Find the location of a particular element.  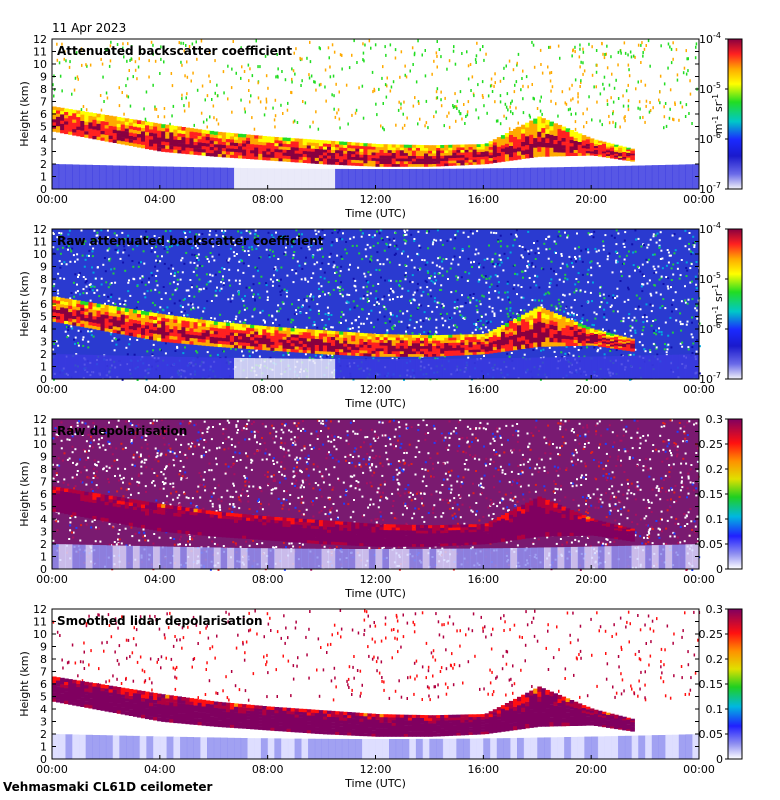

colorbar-unit-label: m-1 sr-1 is located at coordinates (718, 114).